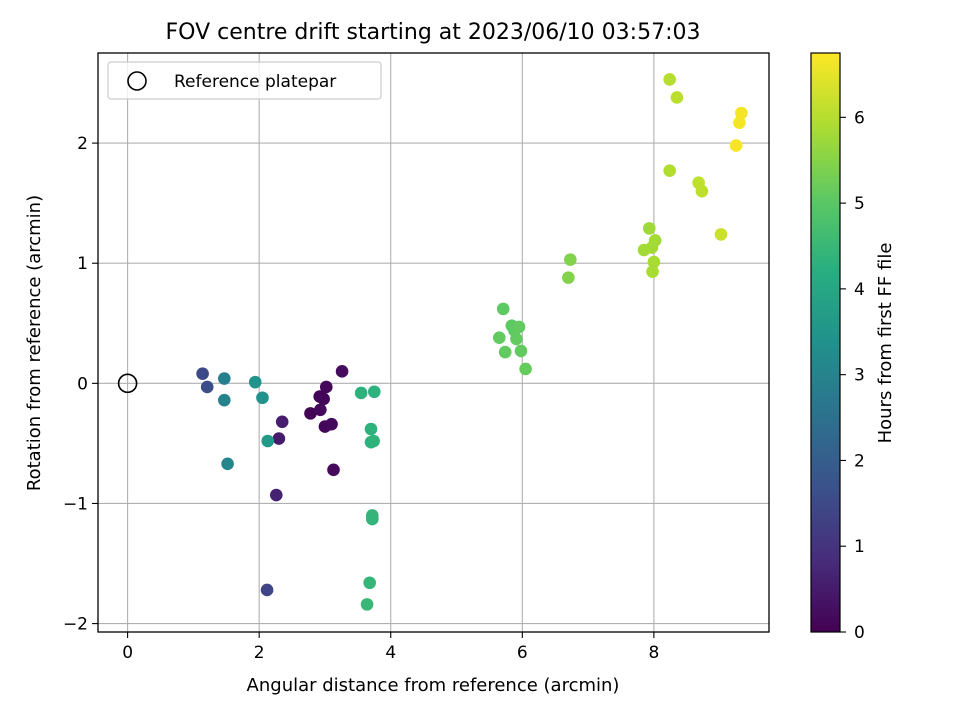  I want to click on legend: Reference platepar, so click(244, 80).